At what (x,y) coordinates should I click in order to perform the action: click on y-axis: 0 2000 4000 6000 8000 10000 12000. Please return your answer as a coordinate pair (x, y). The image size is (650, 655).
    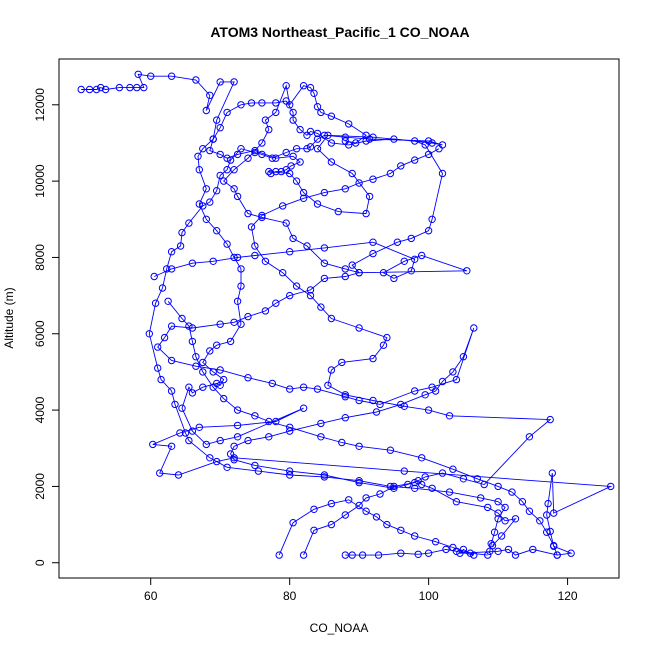
    Looking at the image, I should click on (46, 327).